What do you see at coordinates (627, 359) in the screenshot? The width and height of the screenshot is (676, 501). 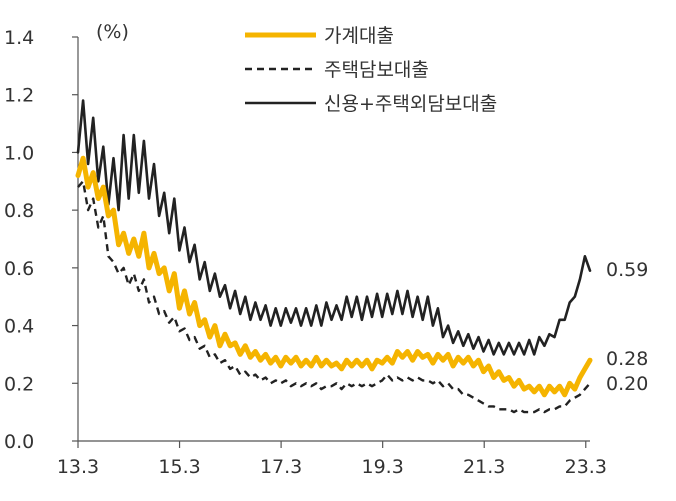 I see `end-value-label: 0.28` at bounding box center [627, 359].